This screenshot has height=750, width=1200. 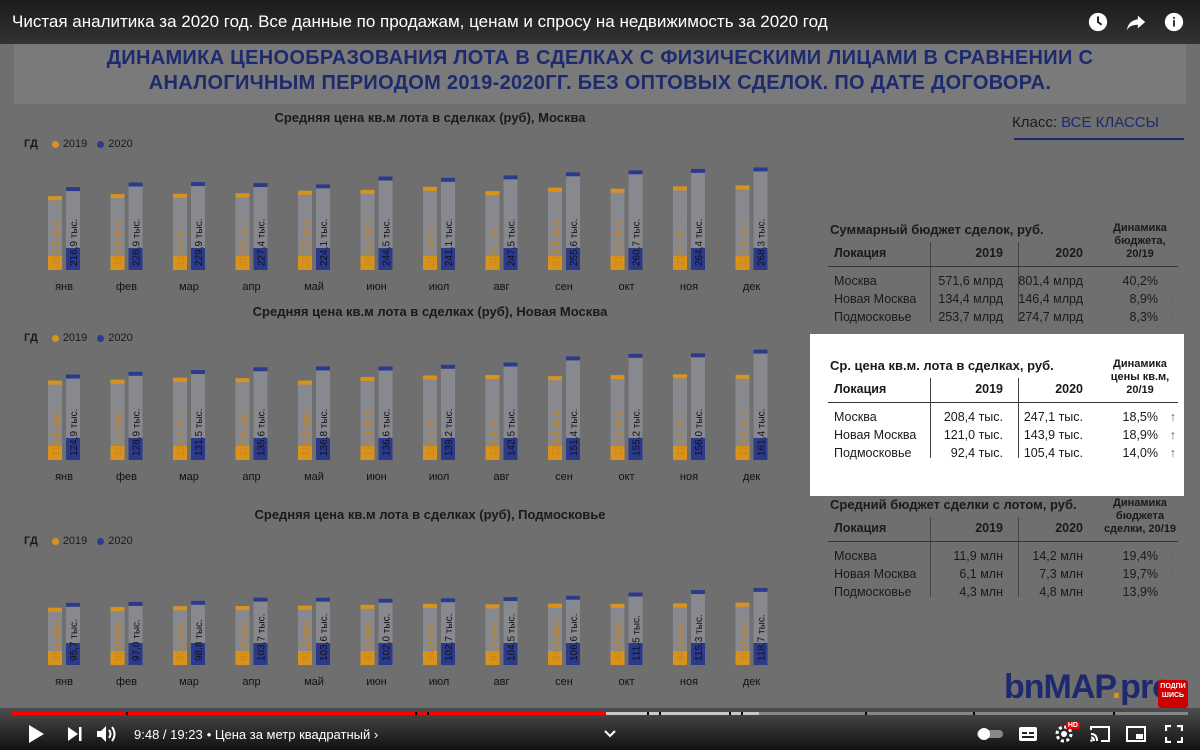 What do you see at coordinates (1064, 734) in the screenshot?
I see `gear-icon: HD` at bounding box center [1064, 734].